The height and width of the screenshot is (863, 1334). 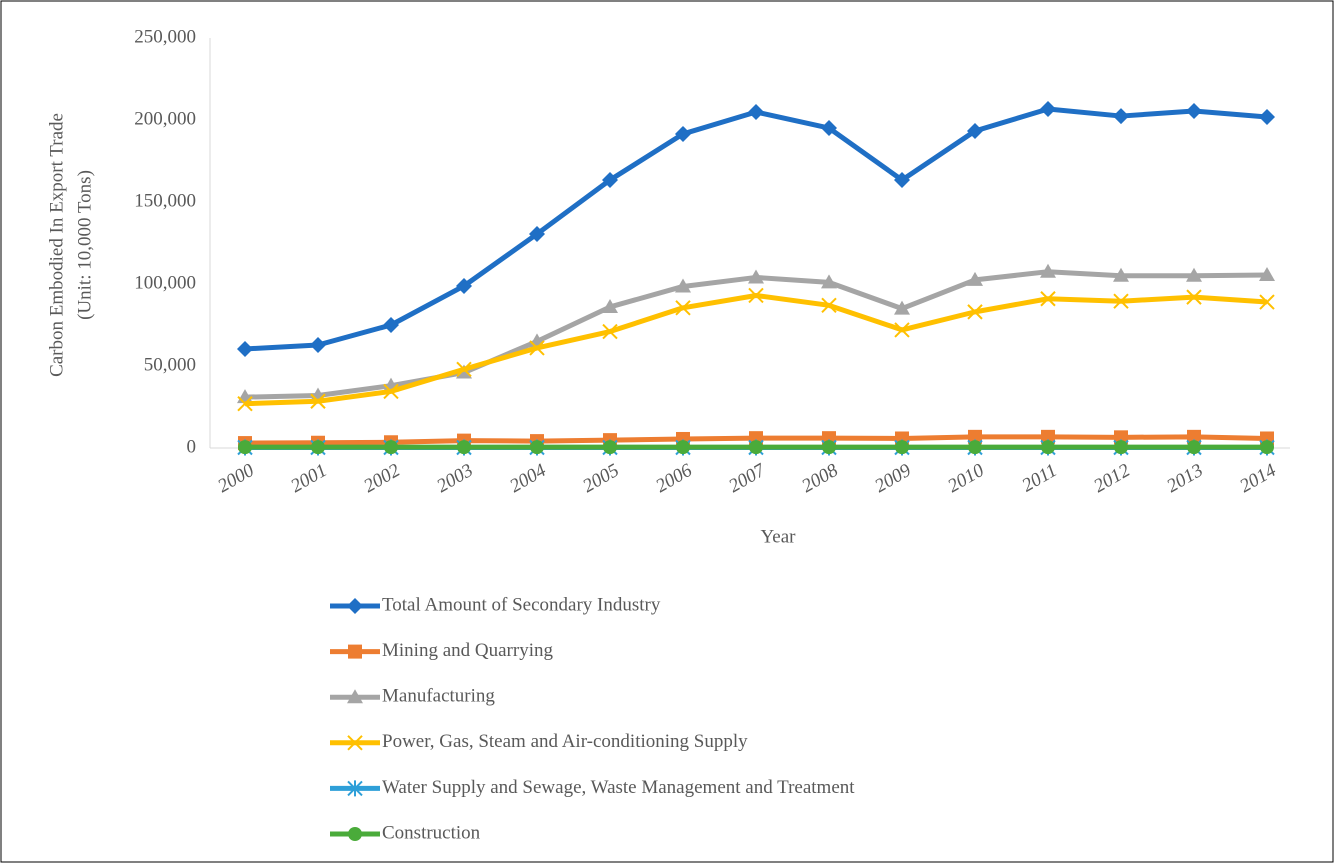 What do you see at coordinates (438, 696) in the screenshot?
I see `legend-label: Manufacturing` at bounding box center [438, 696].